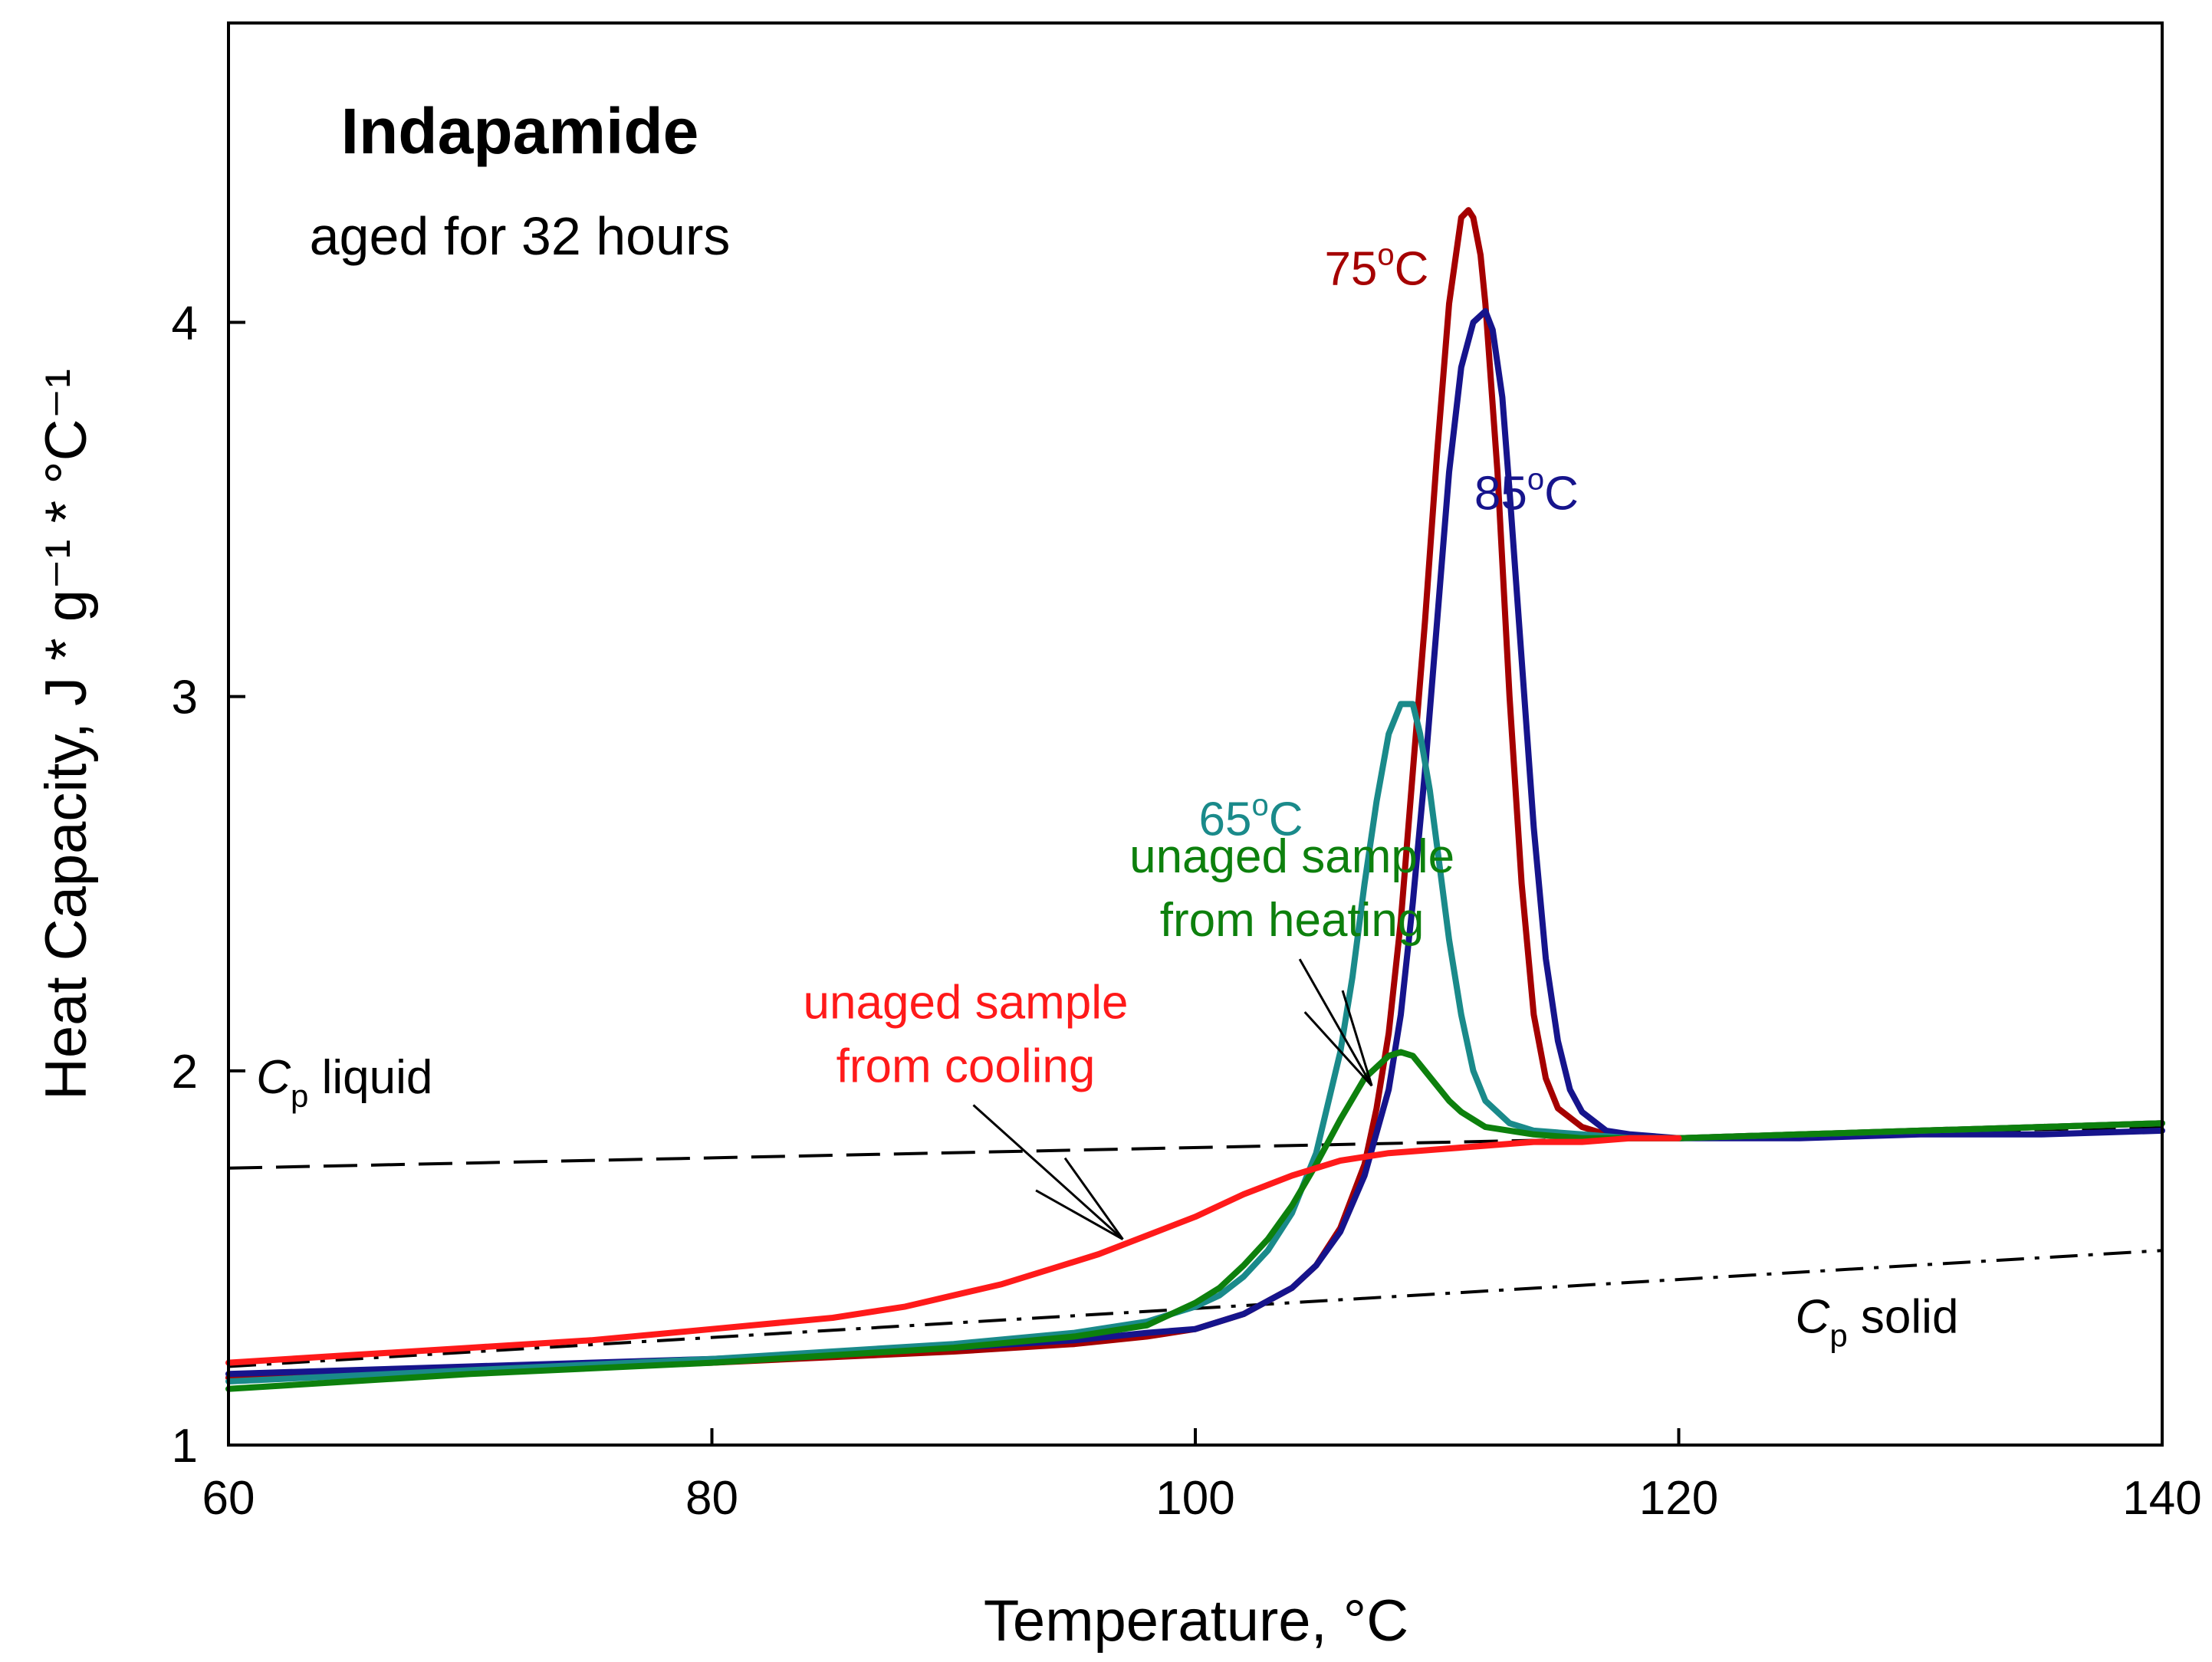  I want to click on annotation-acool2: from cooling, so click(966, 1066).